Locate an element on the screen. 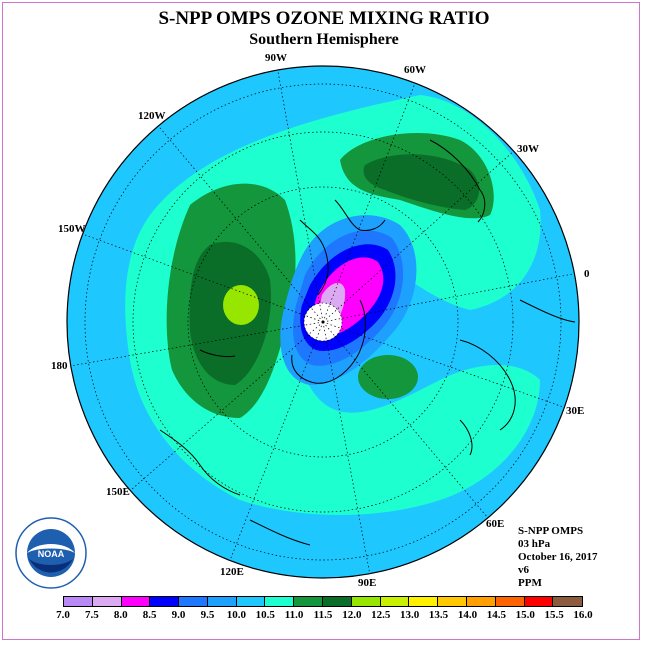 Image resolution: width=648 pixels, height=648 pixels. colorbar-tick-label: 9.0 is located at coordinates (178, 615).